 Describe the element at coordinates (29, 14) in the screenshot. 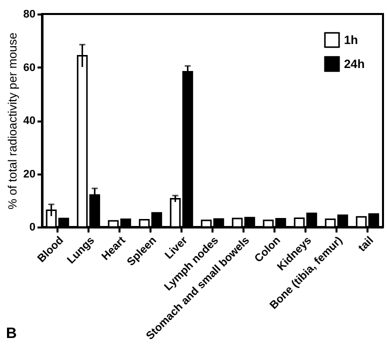

I see `y-tick-label: 80` at that location.